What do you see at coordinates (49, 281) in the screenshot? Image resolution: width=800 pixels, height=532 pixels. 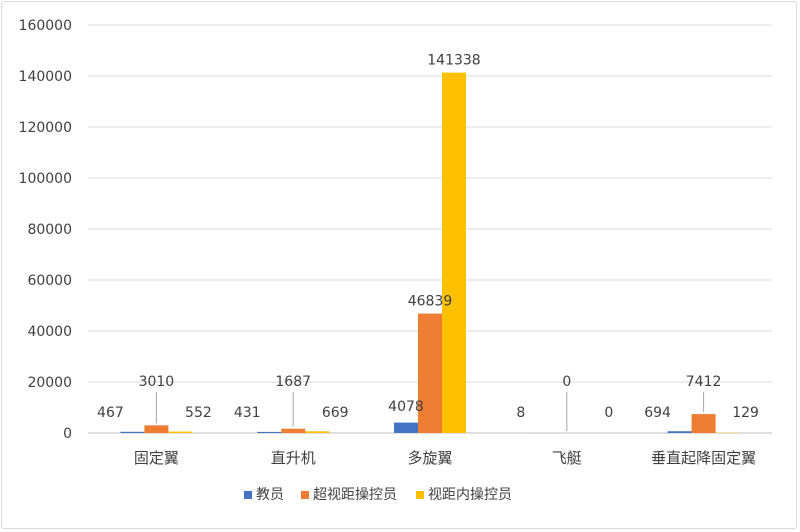 I see `y-tick-label: 60000` at bounding box center [49, 281].